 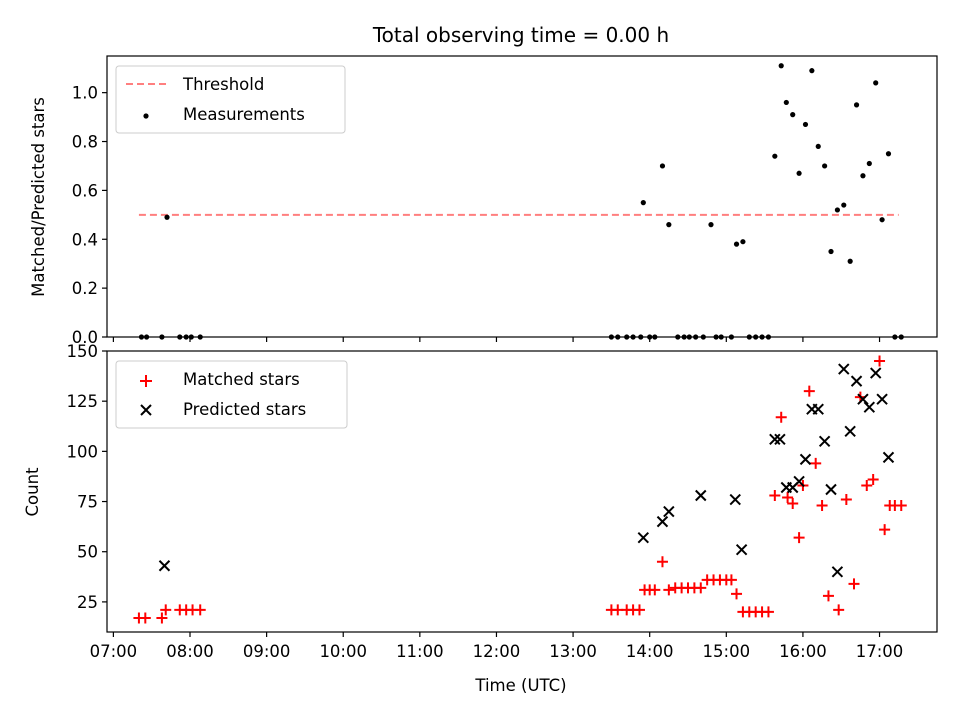 What do you see at coordinates (241, 379) in the screenshot?
I see `legend-matched-label: Matched stars` at bounding box center [241, 379].